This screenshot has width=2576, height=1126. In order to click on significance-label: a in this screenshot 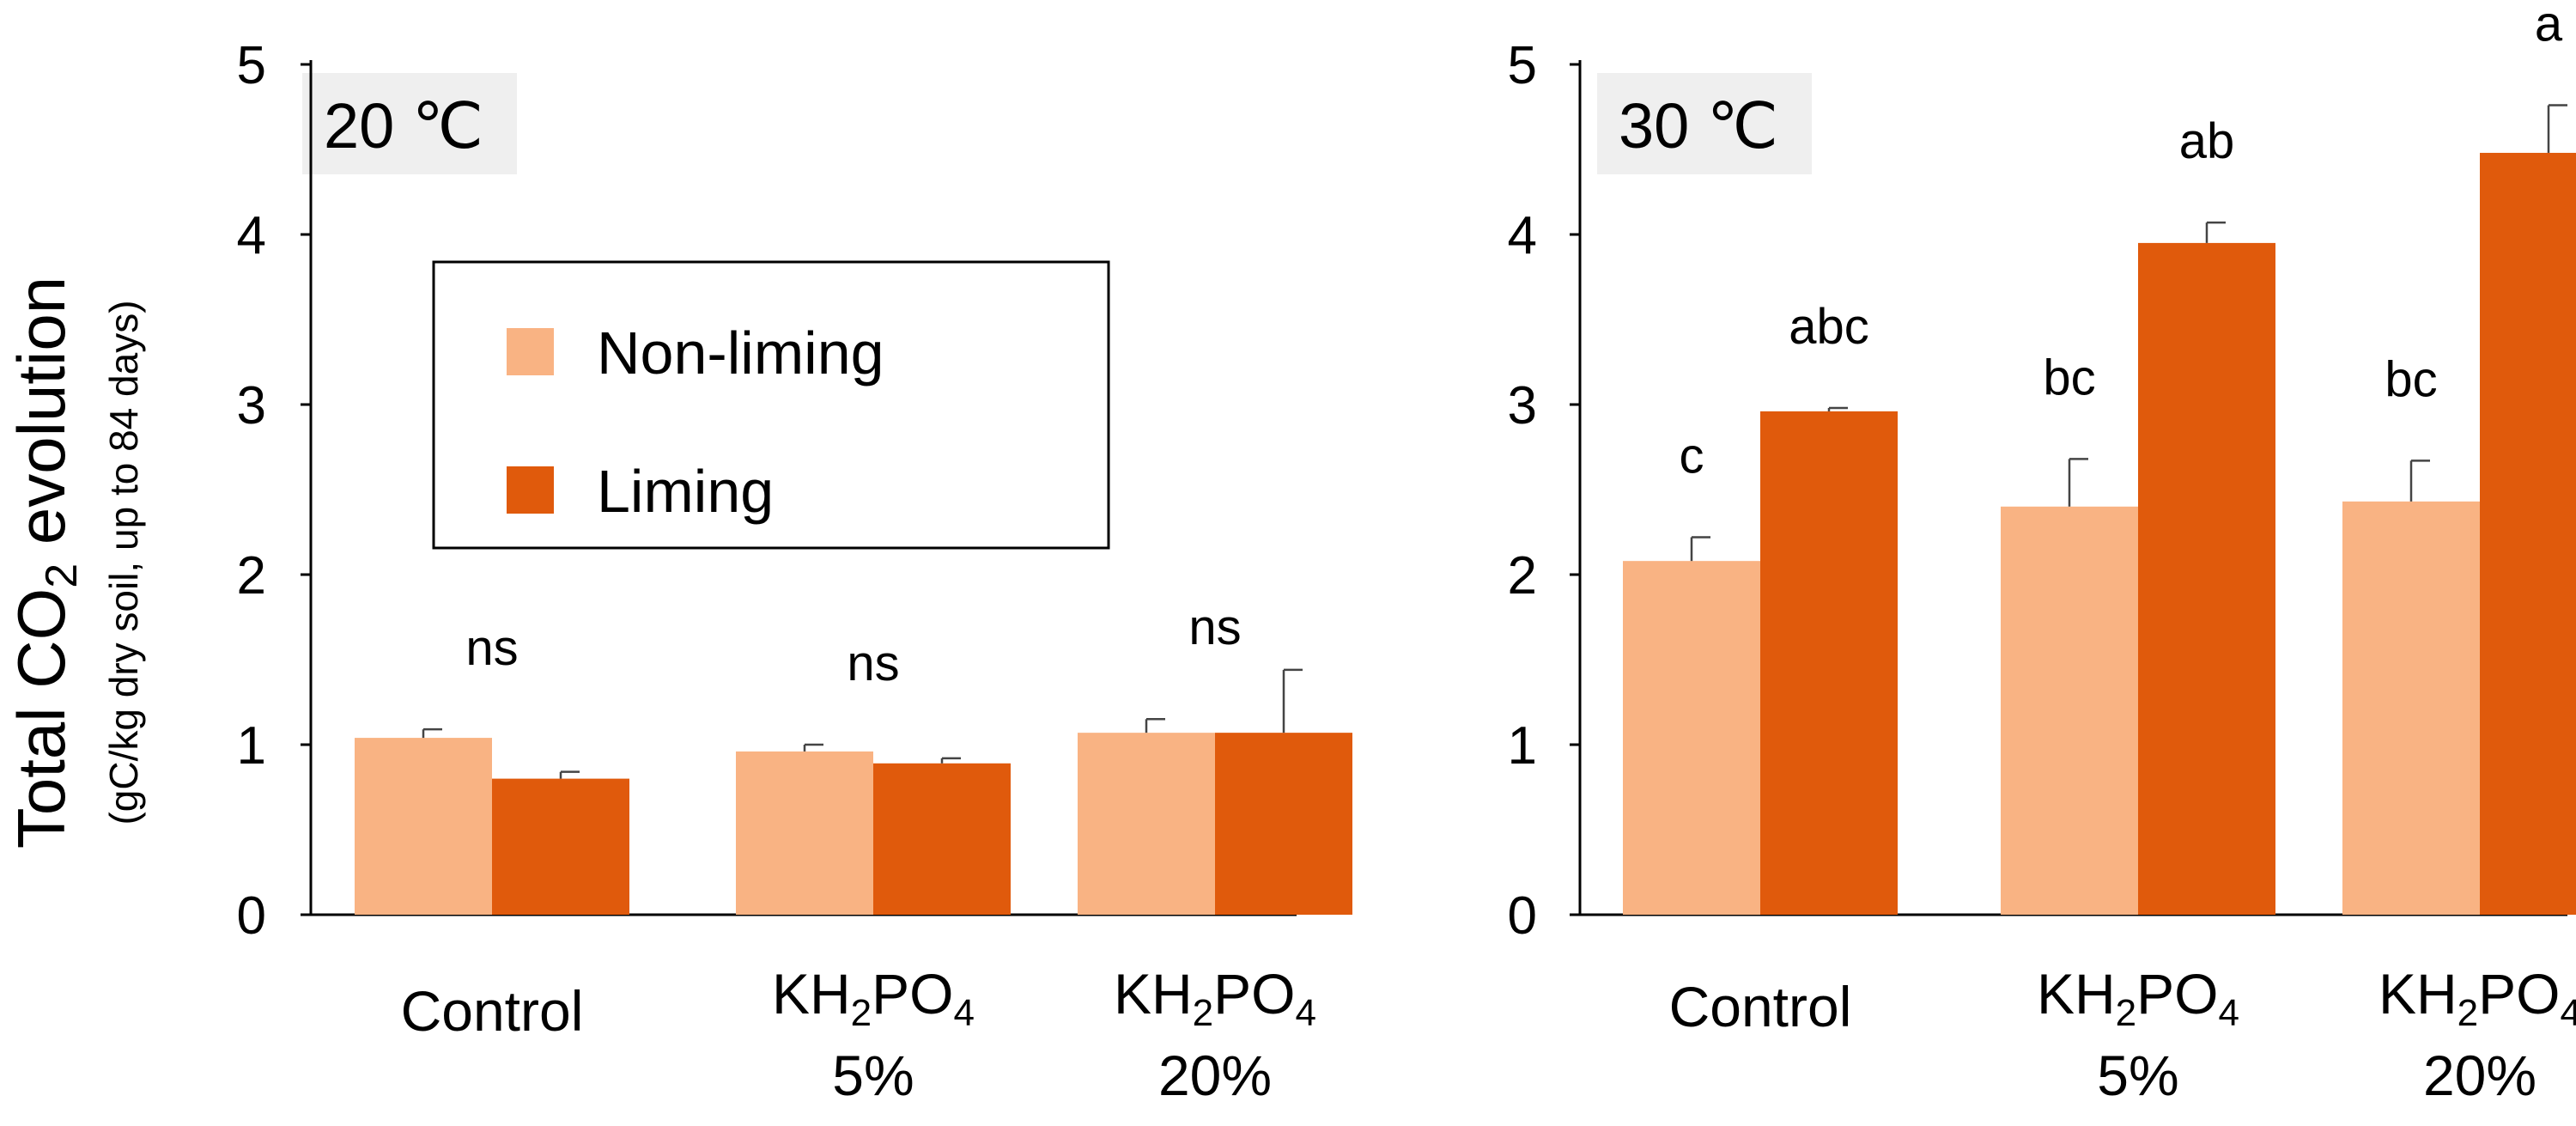, I will do `click(2549, 26)`.